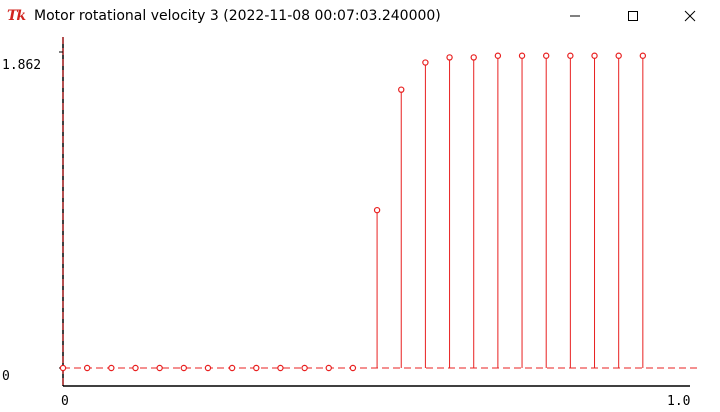 Image resolution: width=720 pixels, height=412 pixels. I want to click on minimize-icon, so click(575, 16).